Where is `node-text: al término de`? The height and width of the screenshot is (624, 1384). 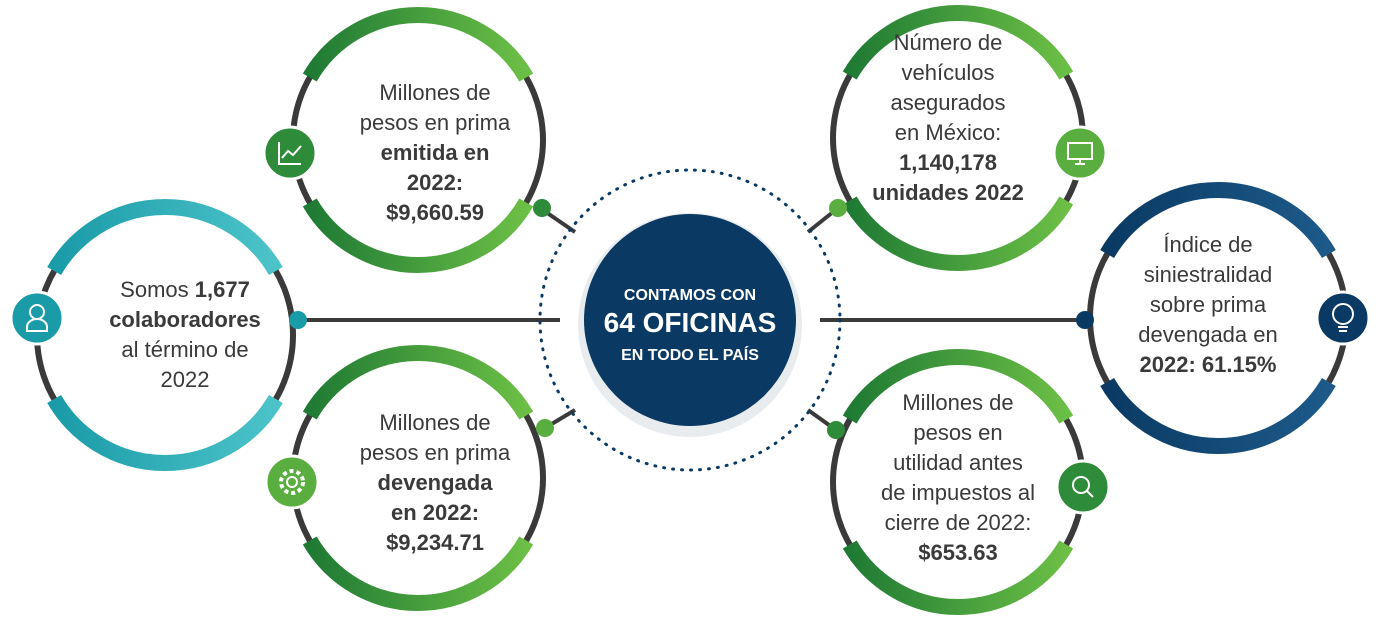 node-text: al término de is located at coordinates (184, 349).